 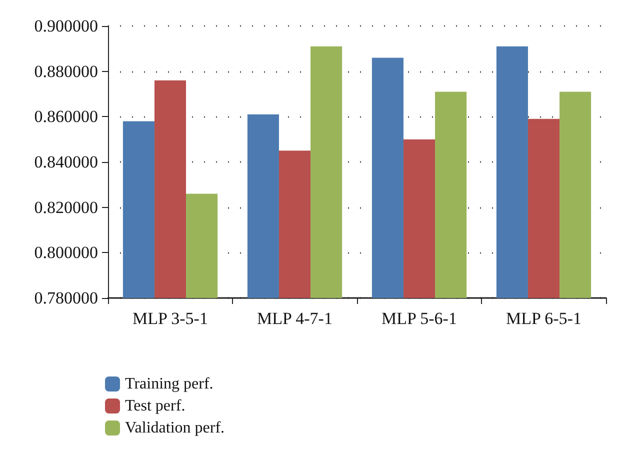 I want to click on x-tick-label: MLP 5-6-1, so click(x=419, y=318).